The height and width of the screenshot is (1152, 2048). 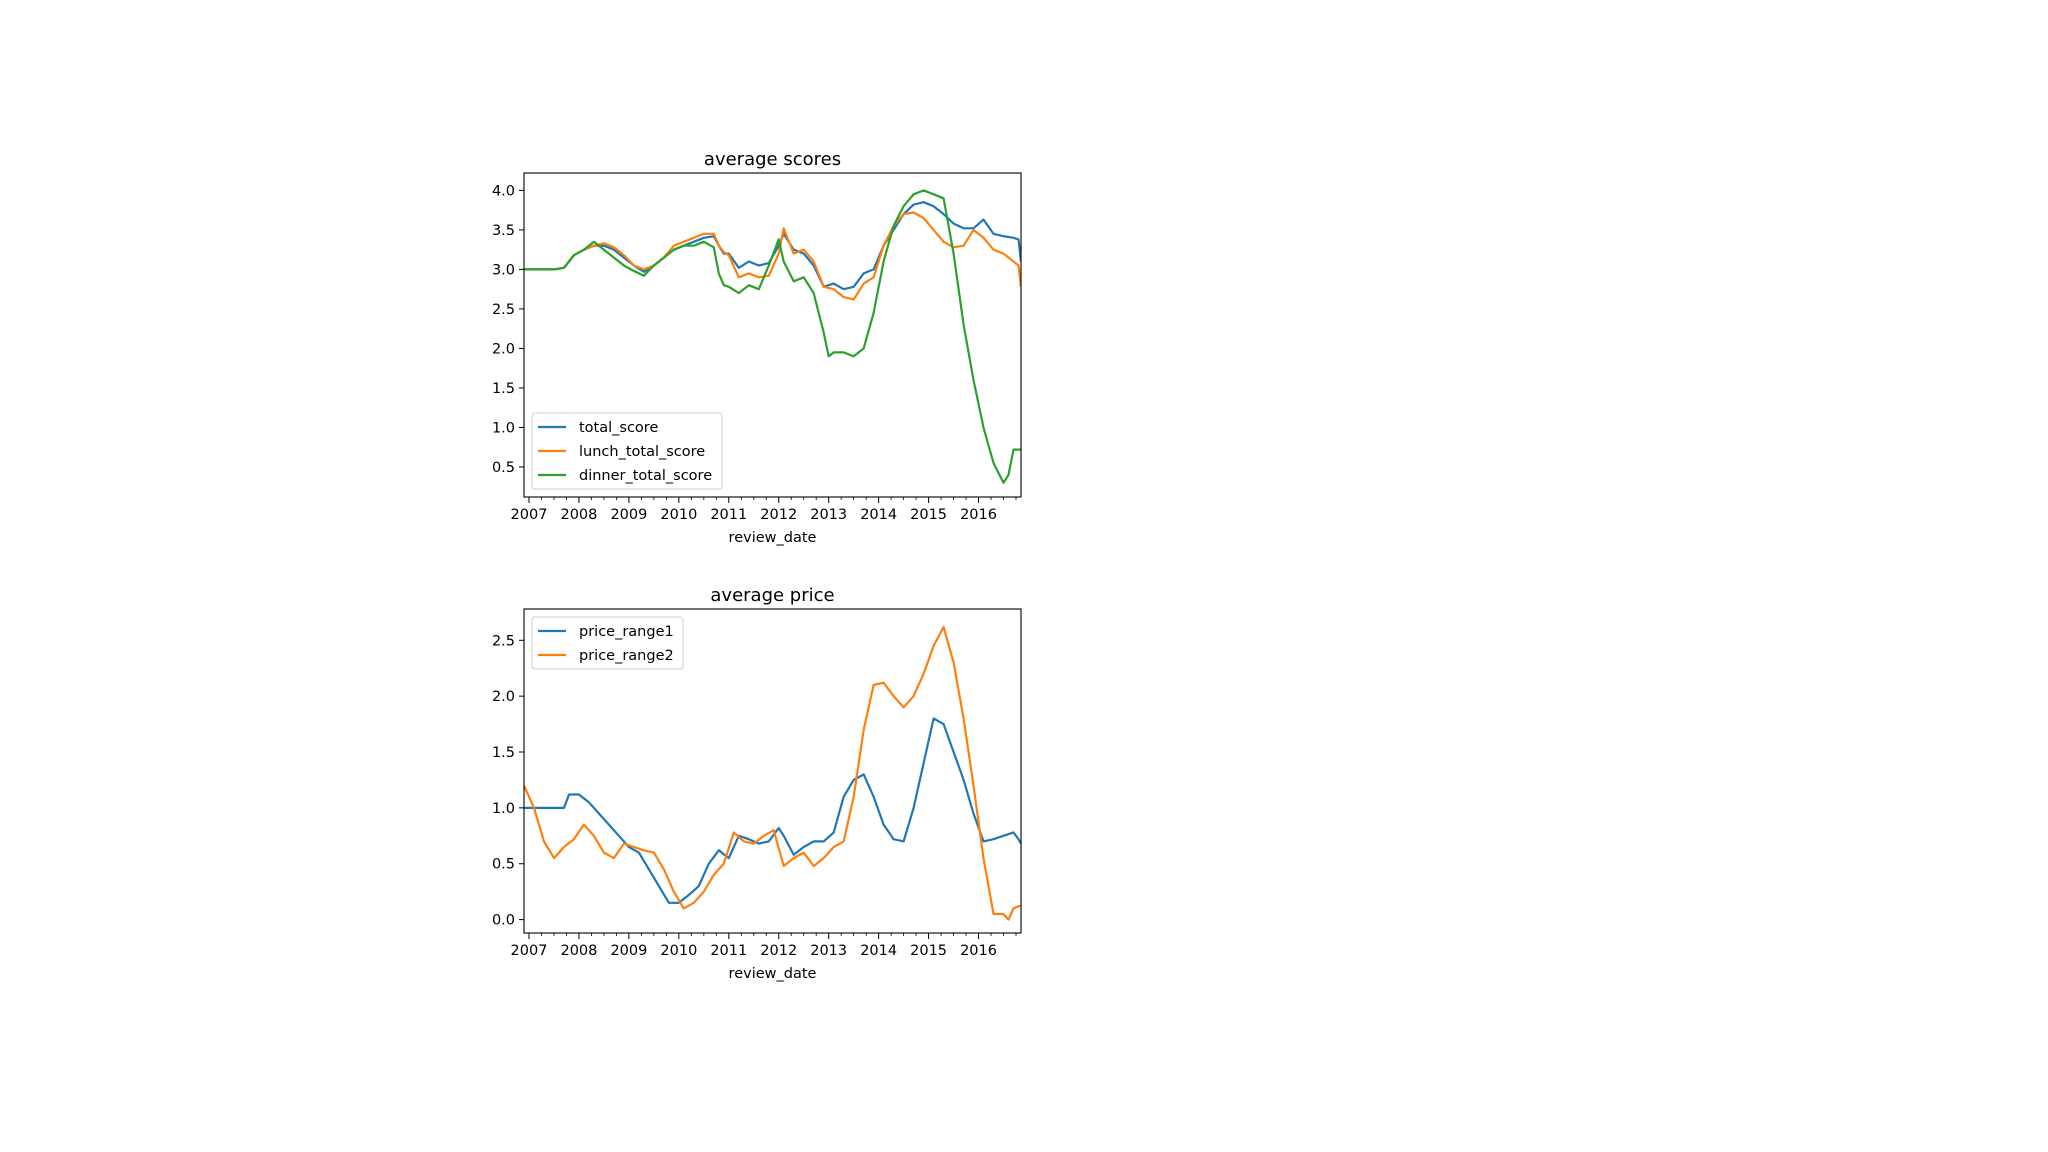 I want to click on series-line-dinner_total_score, so click(x=772, y=336).